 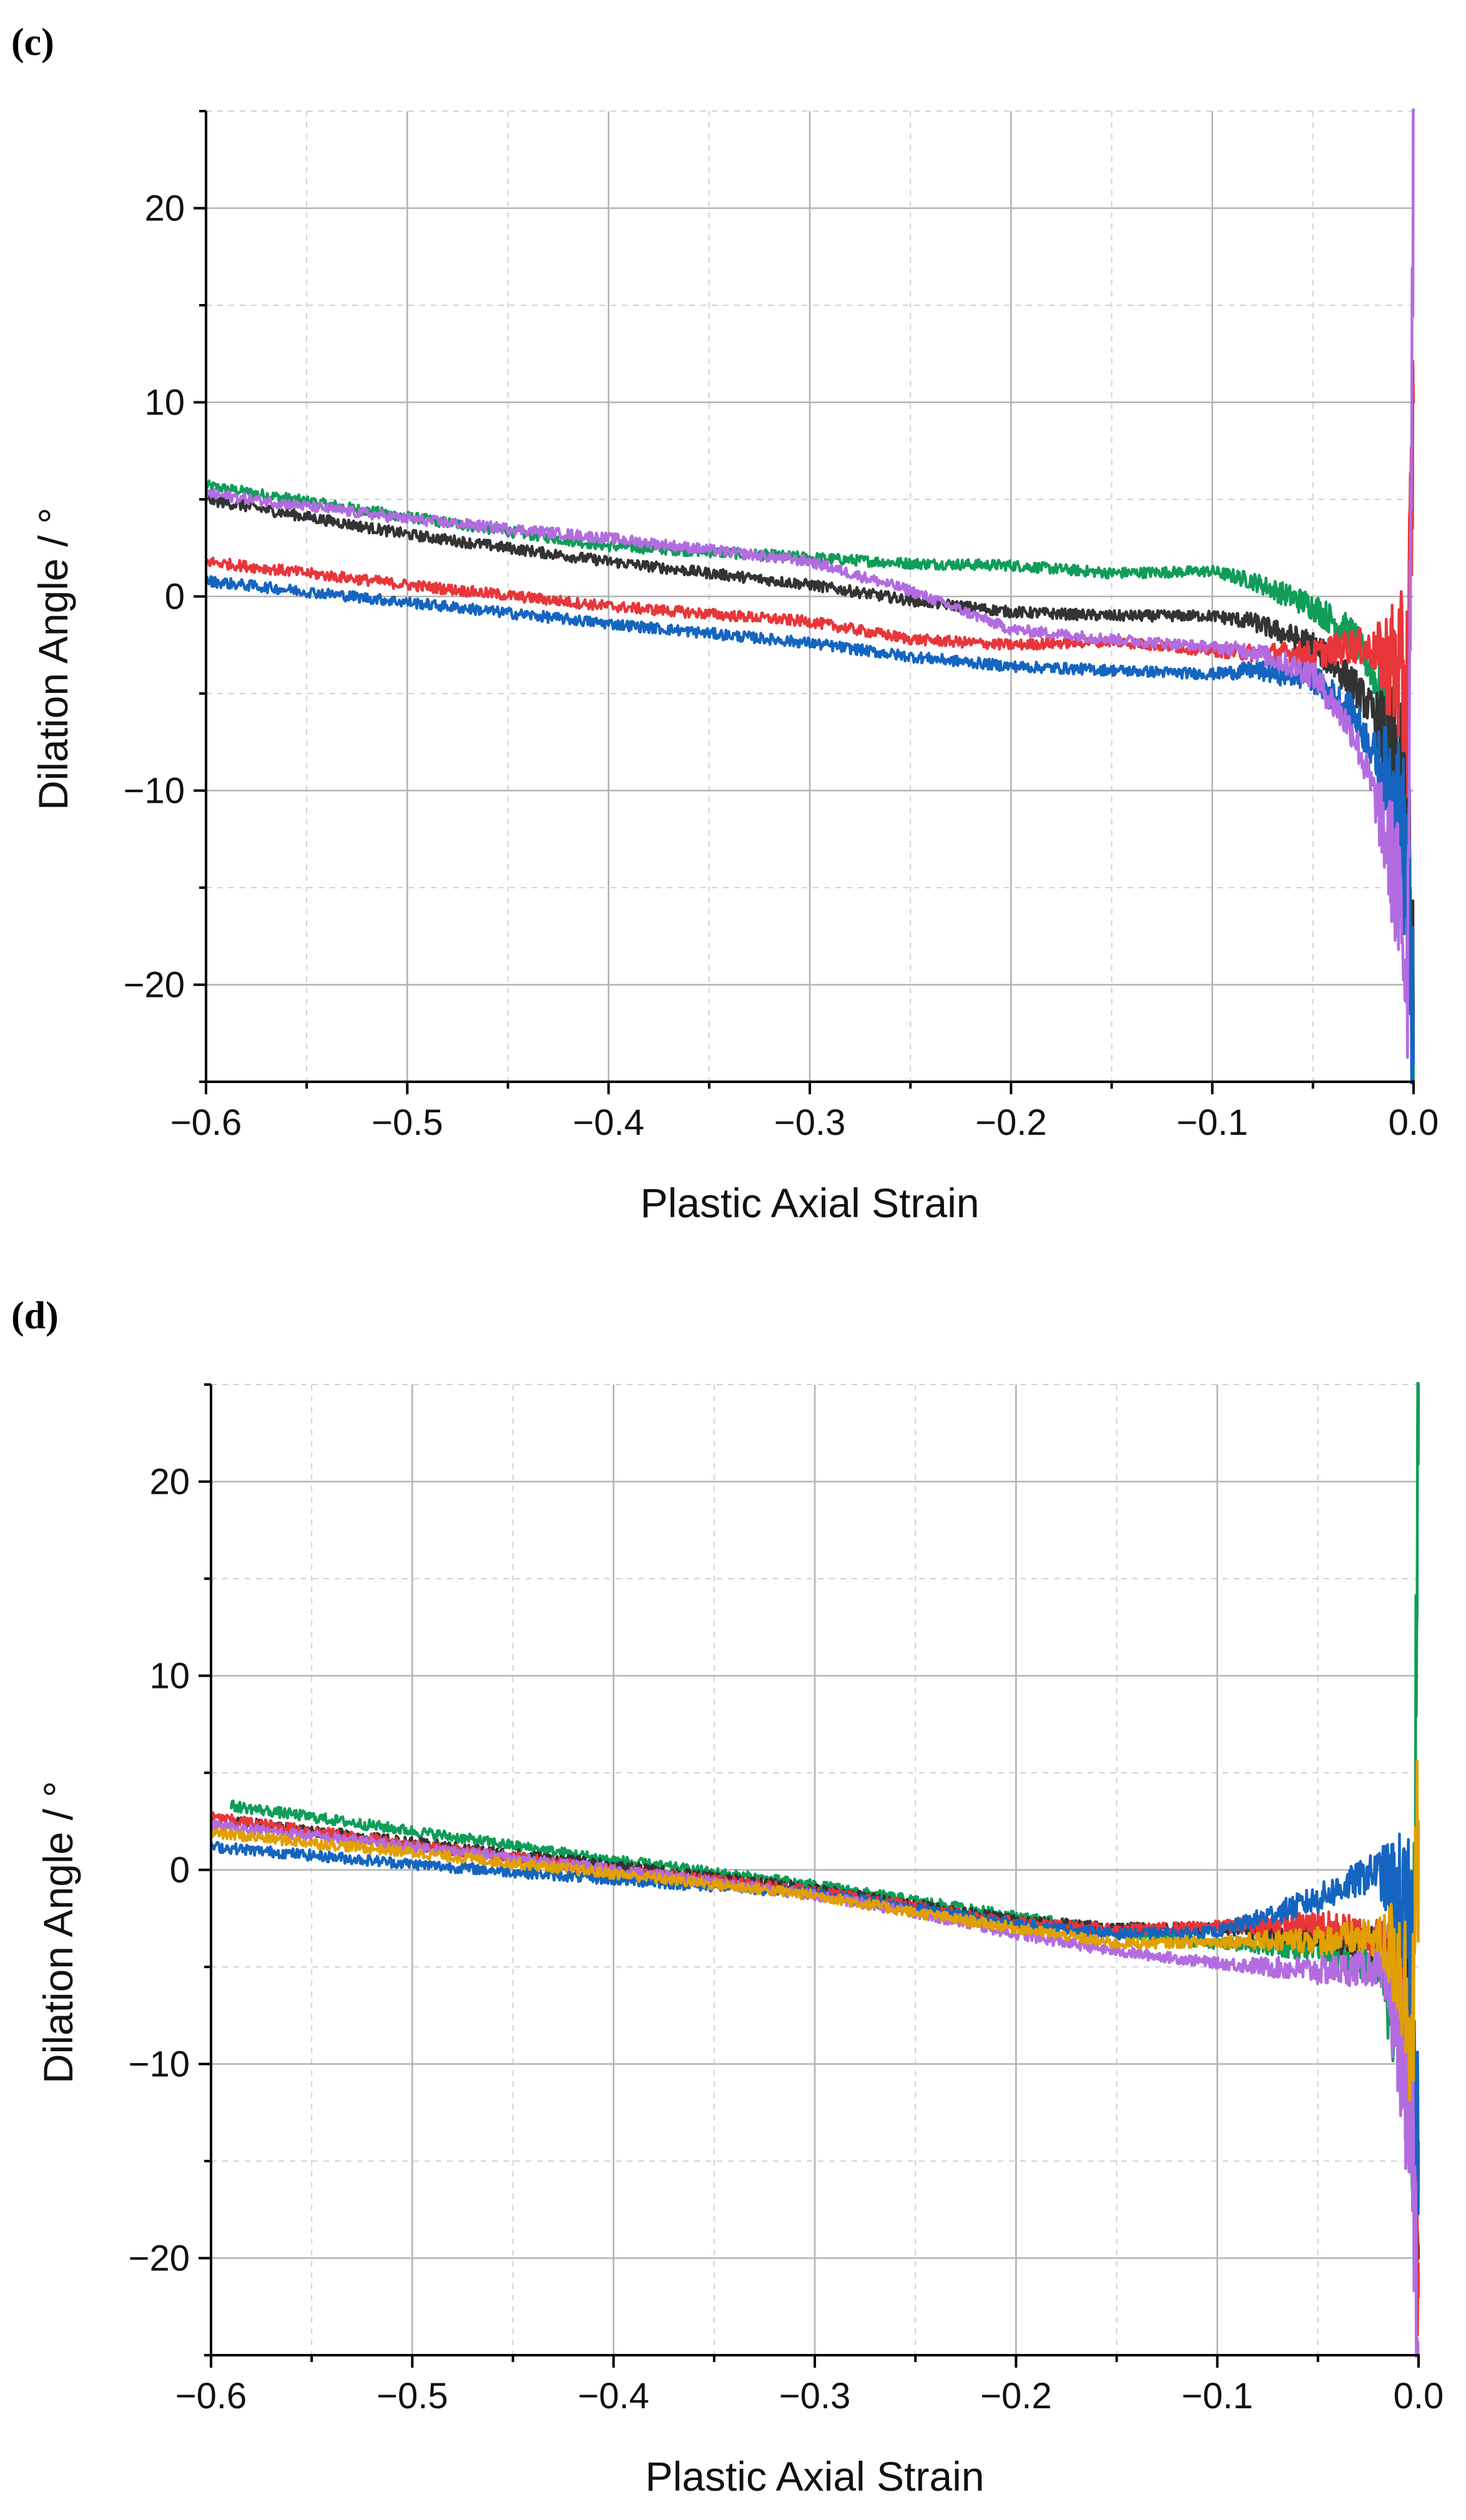 I want to click on panel-label: (c), so click(x=32, y=42).